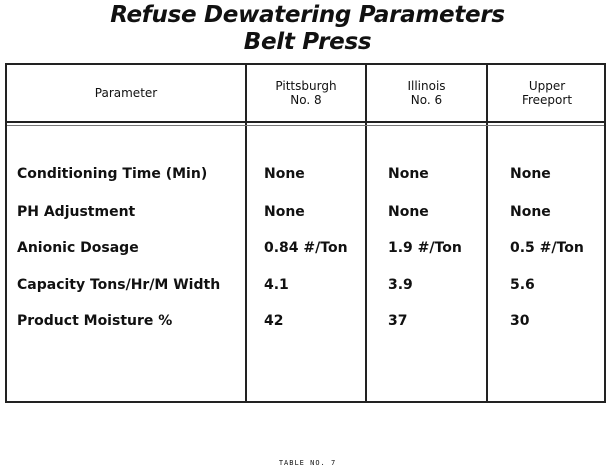 The height and width of the screenshot is (471, 615). I want to click on cell-upper-freeport: 0.5 #/Ton, so click(547, 248).